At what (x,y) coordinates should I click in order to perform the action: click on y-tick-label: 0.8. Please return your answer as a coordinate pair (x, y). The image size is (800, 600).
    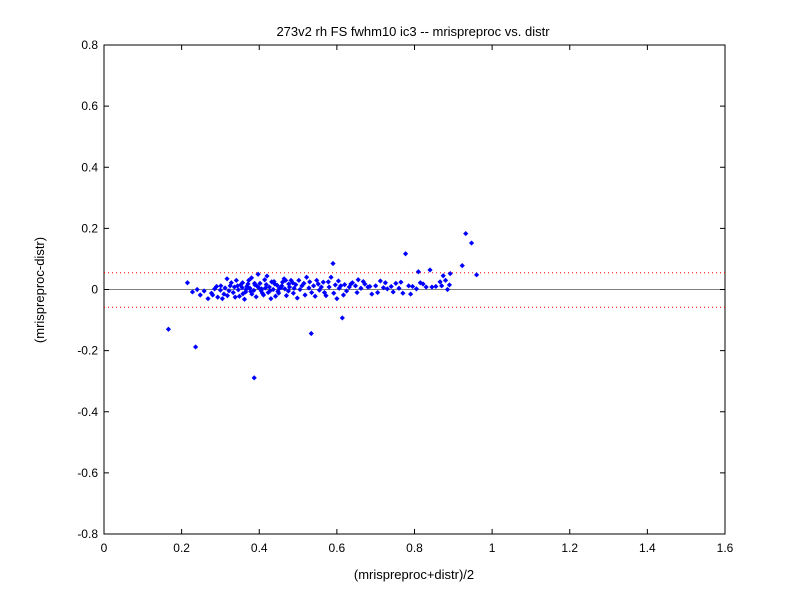
    Looking at the image, I should click on (89, 45).